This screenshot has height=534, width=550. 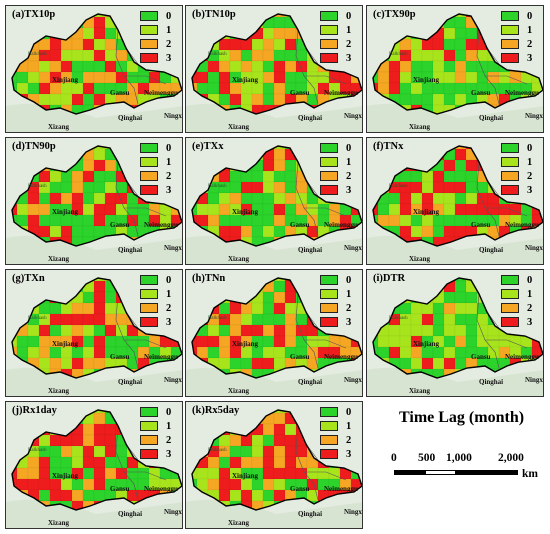 What do you see at coordinates (155, 162) in the screenshot?
I see `legend-item-1: 1` at bounding box center [155, 162].